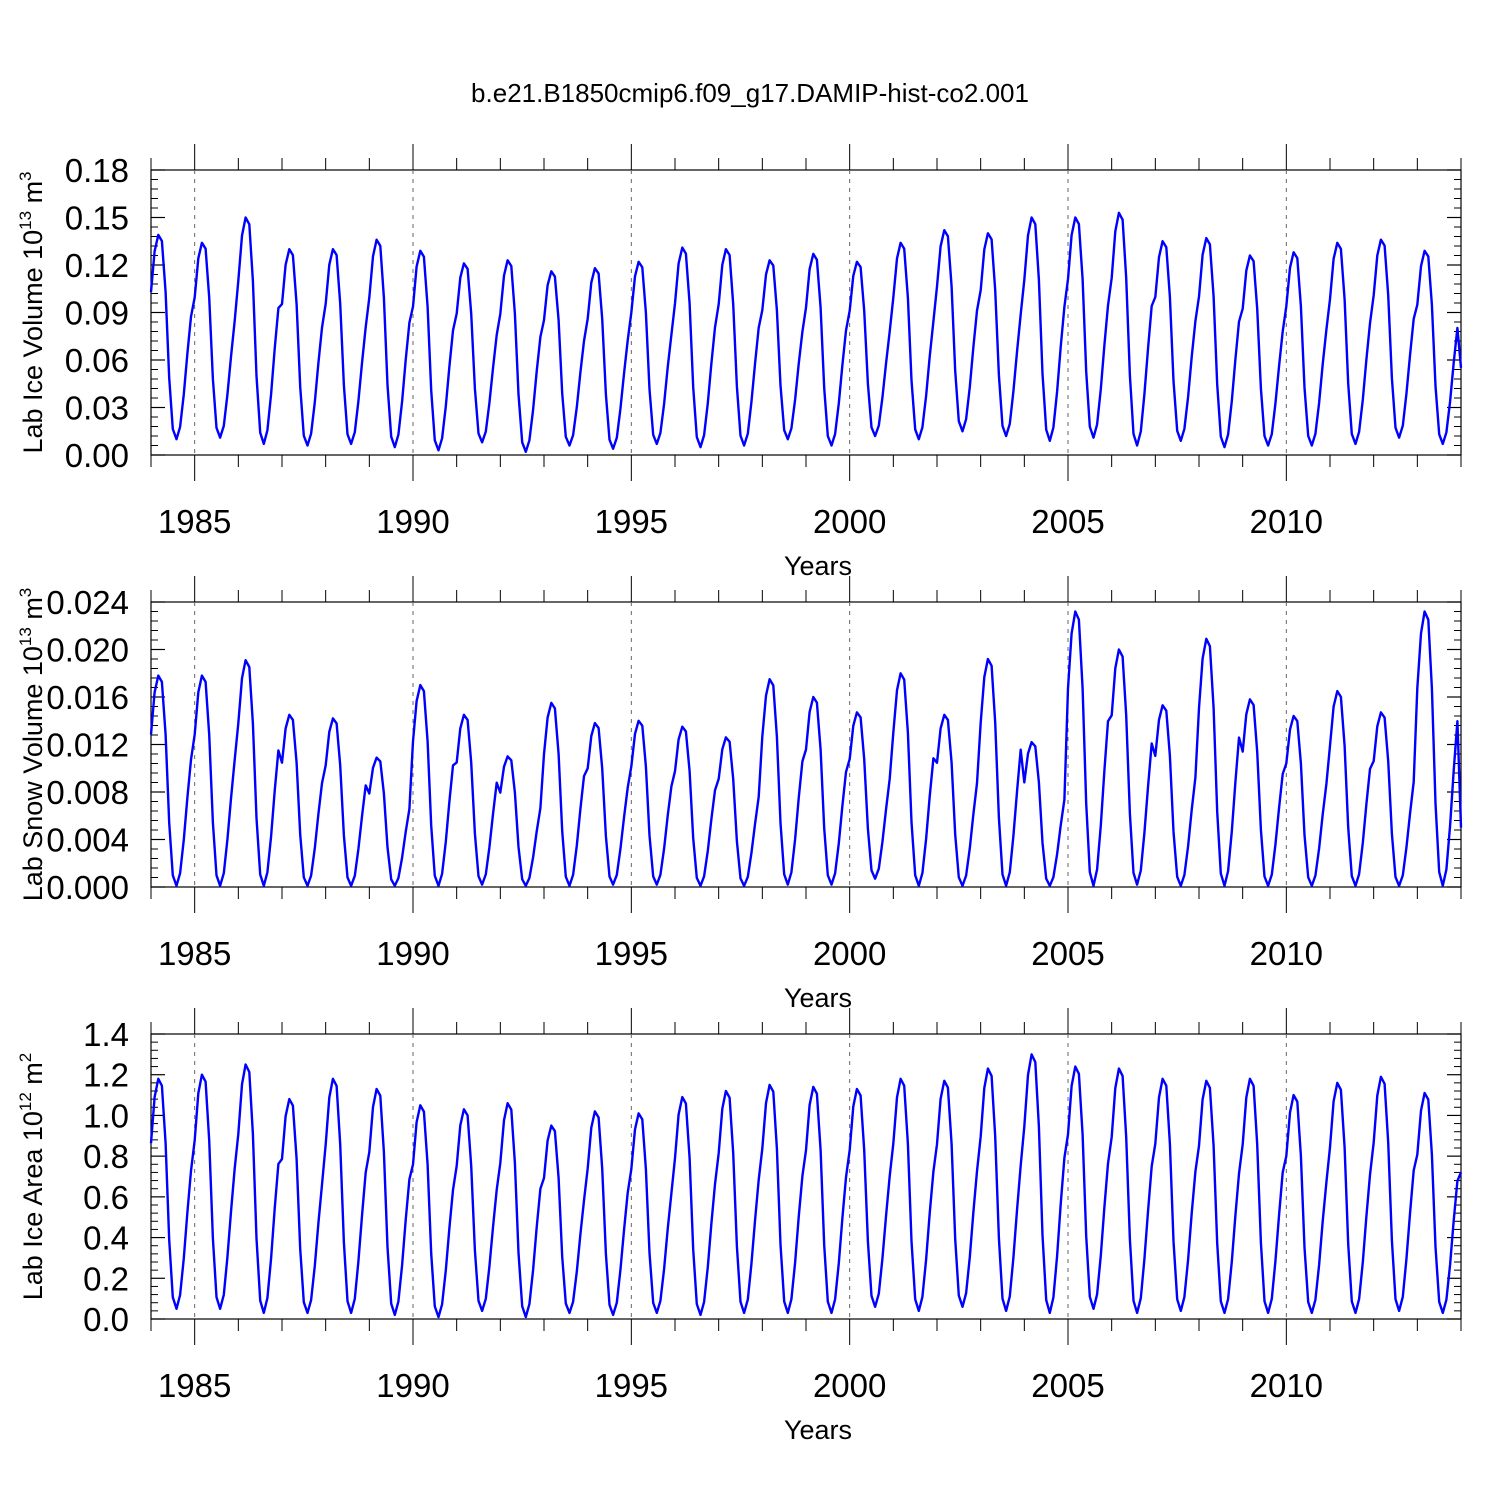 This screenshot has height=1500, width=1500. Describe the element at coordinates (97, 313) in the screenshot. I see `y-tick-label: 0.09` at that location.